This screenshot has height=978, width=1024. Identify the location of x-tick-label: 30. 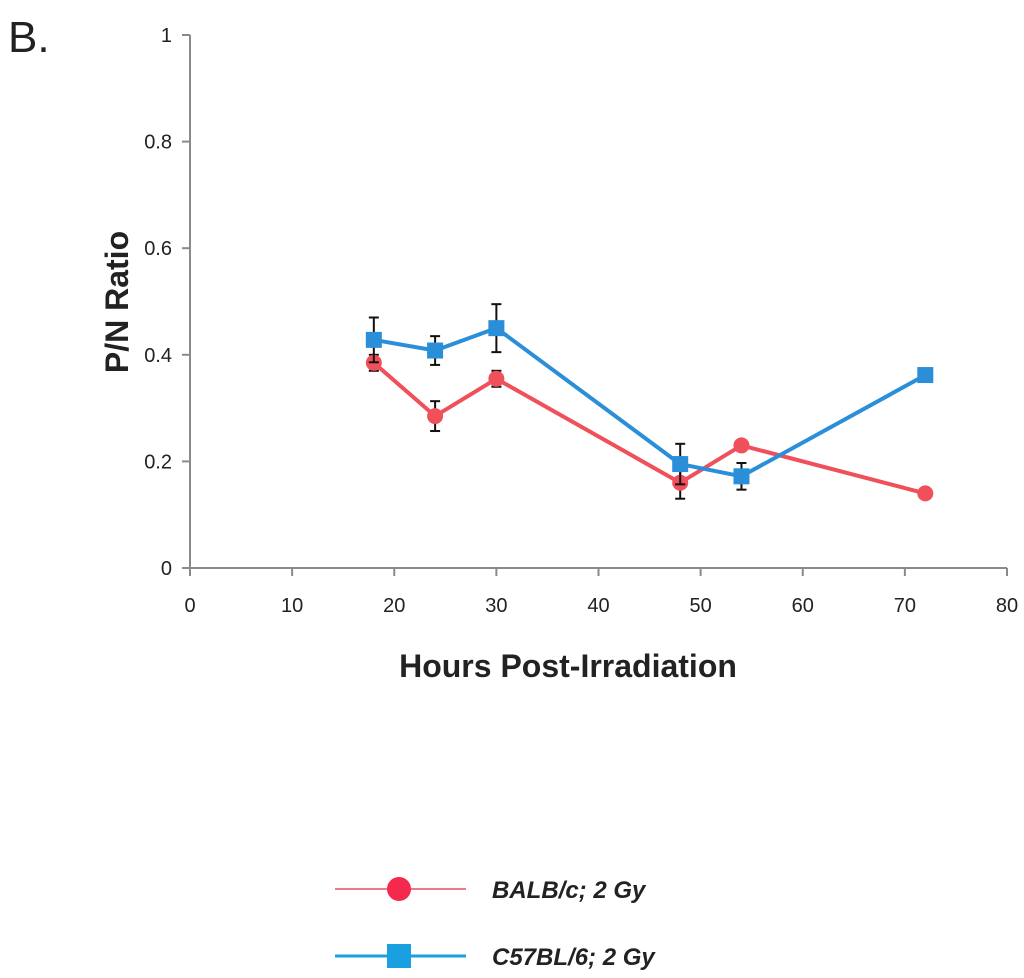
(496, 606).